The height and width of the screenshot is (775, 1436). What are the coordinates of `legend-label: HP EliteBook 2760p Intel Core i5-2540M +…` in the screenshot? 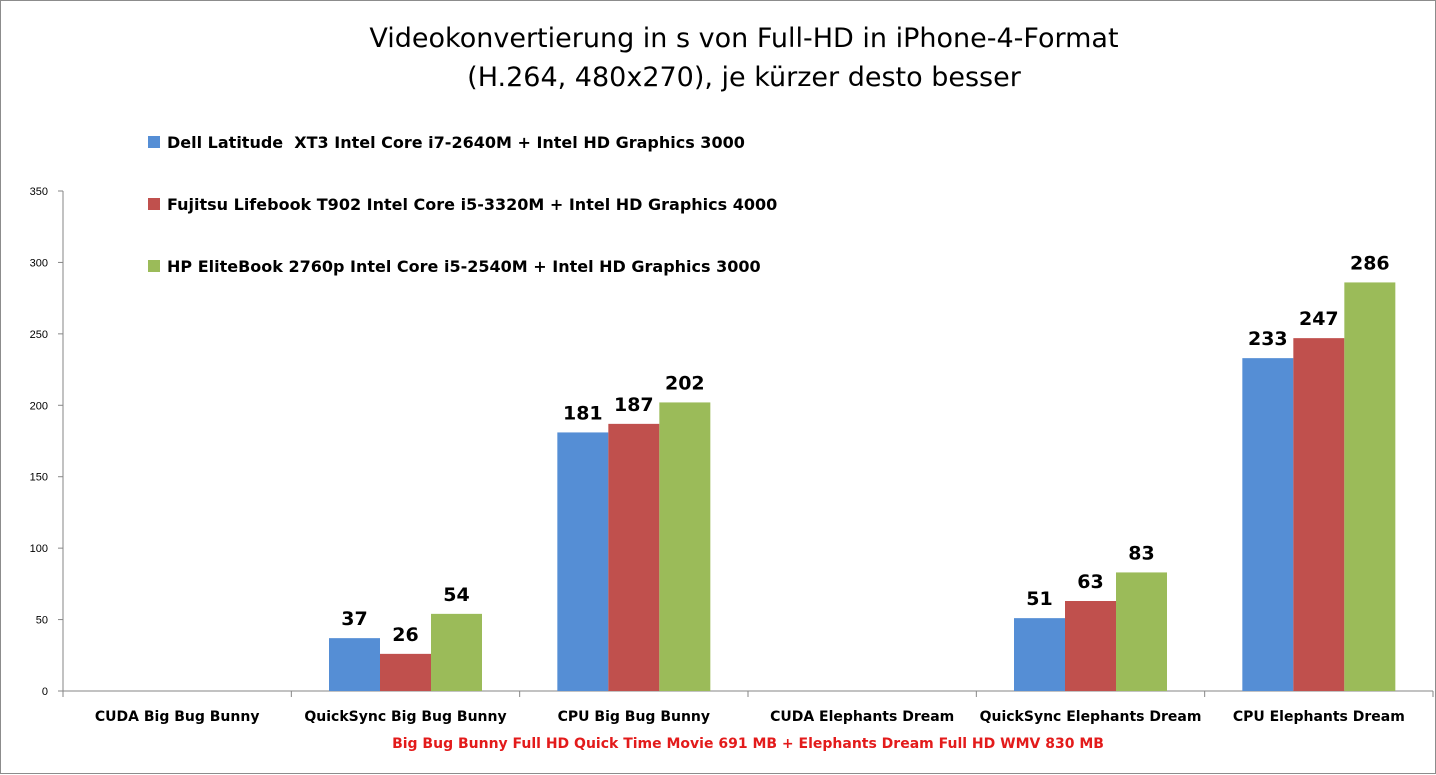 It's located at (464, 266).